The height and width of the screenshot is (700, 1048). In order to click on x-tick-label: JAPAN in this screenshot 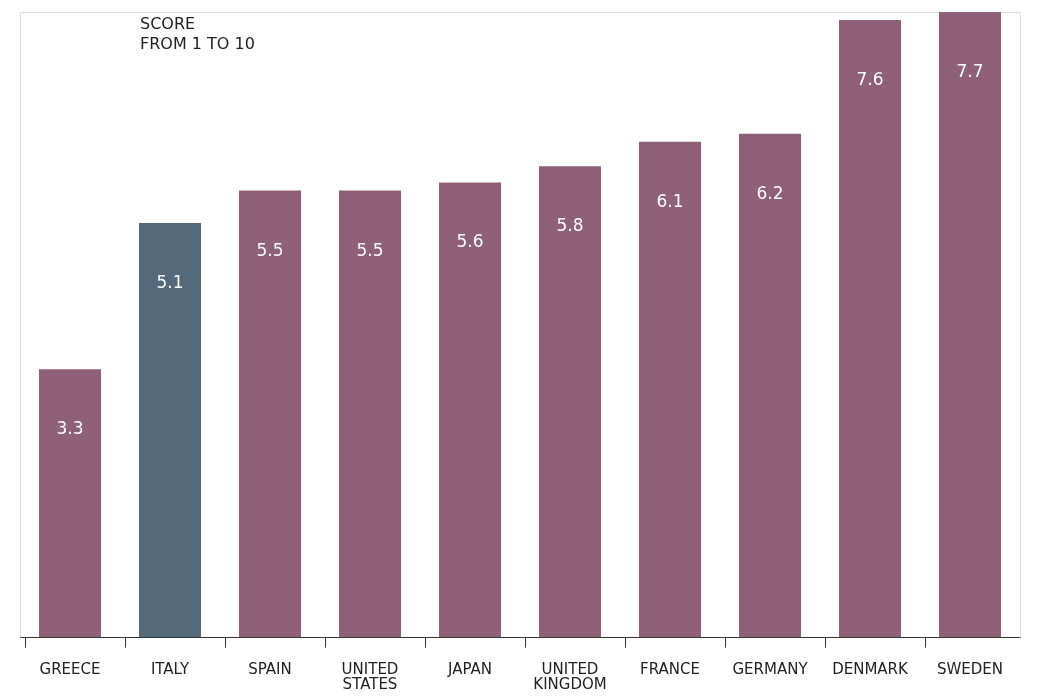, I will do `click(469, 668)`.